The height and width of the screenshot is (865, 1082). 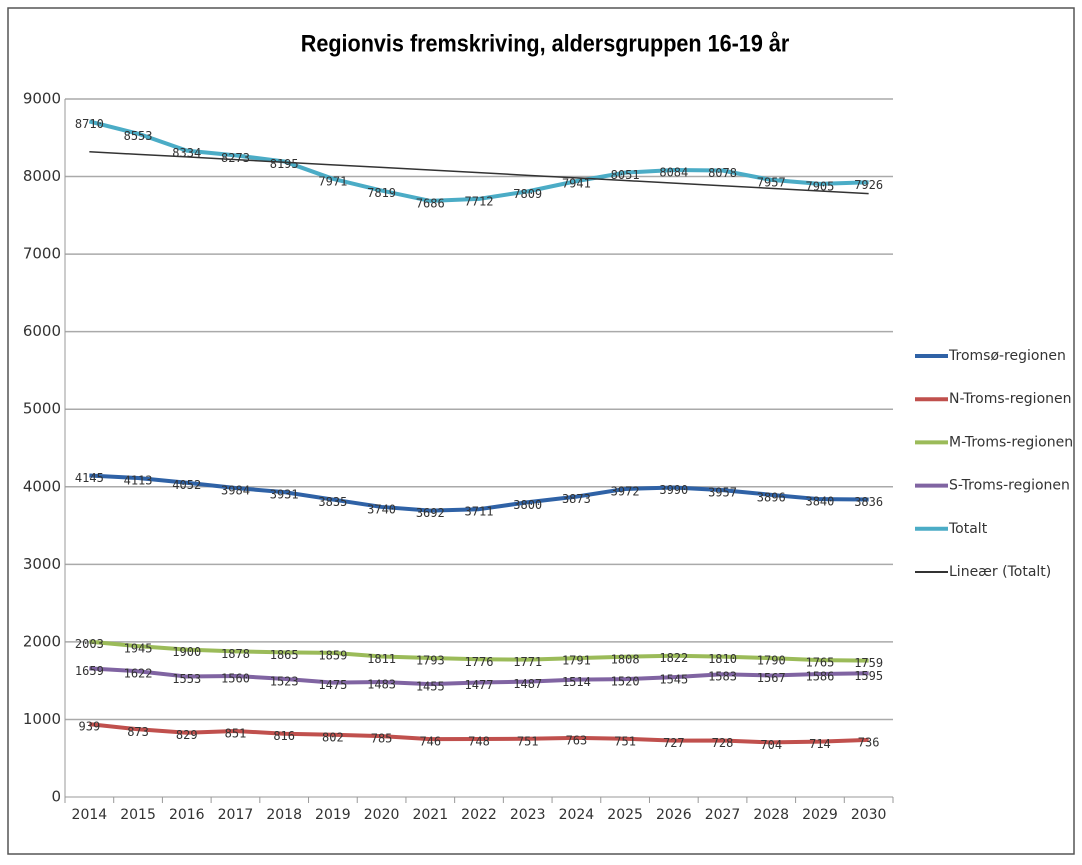 What do you see at coordinates (771, 661) in the screenshot?
I see `data-label: 1790` at bounding box center [771, 661].